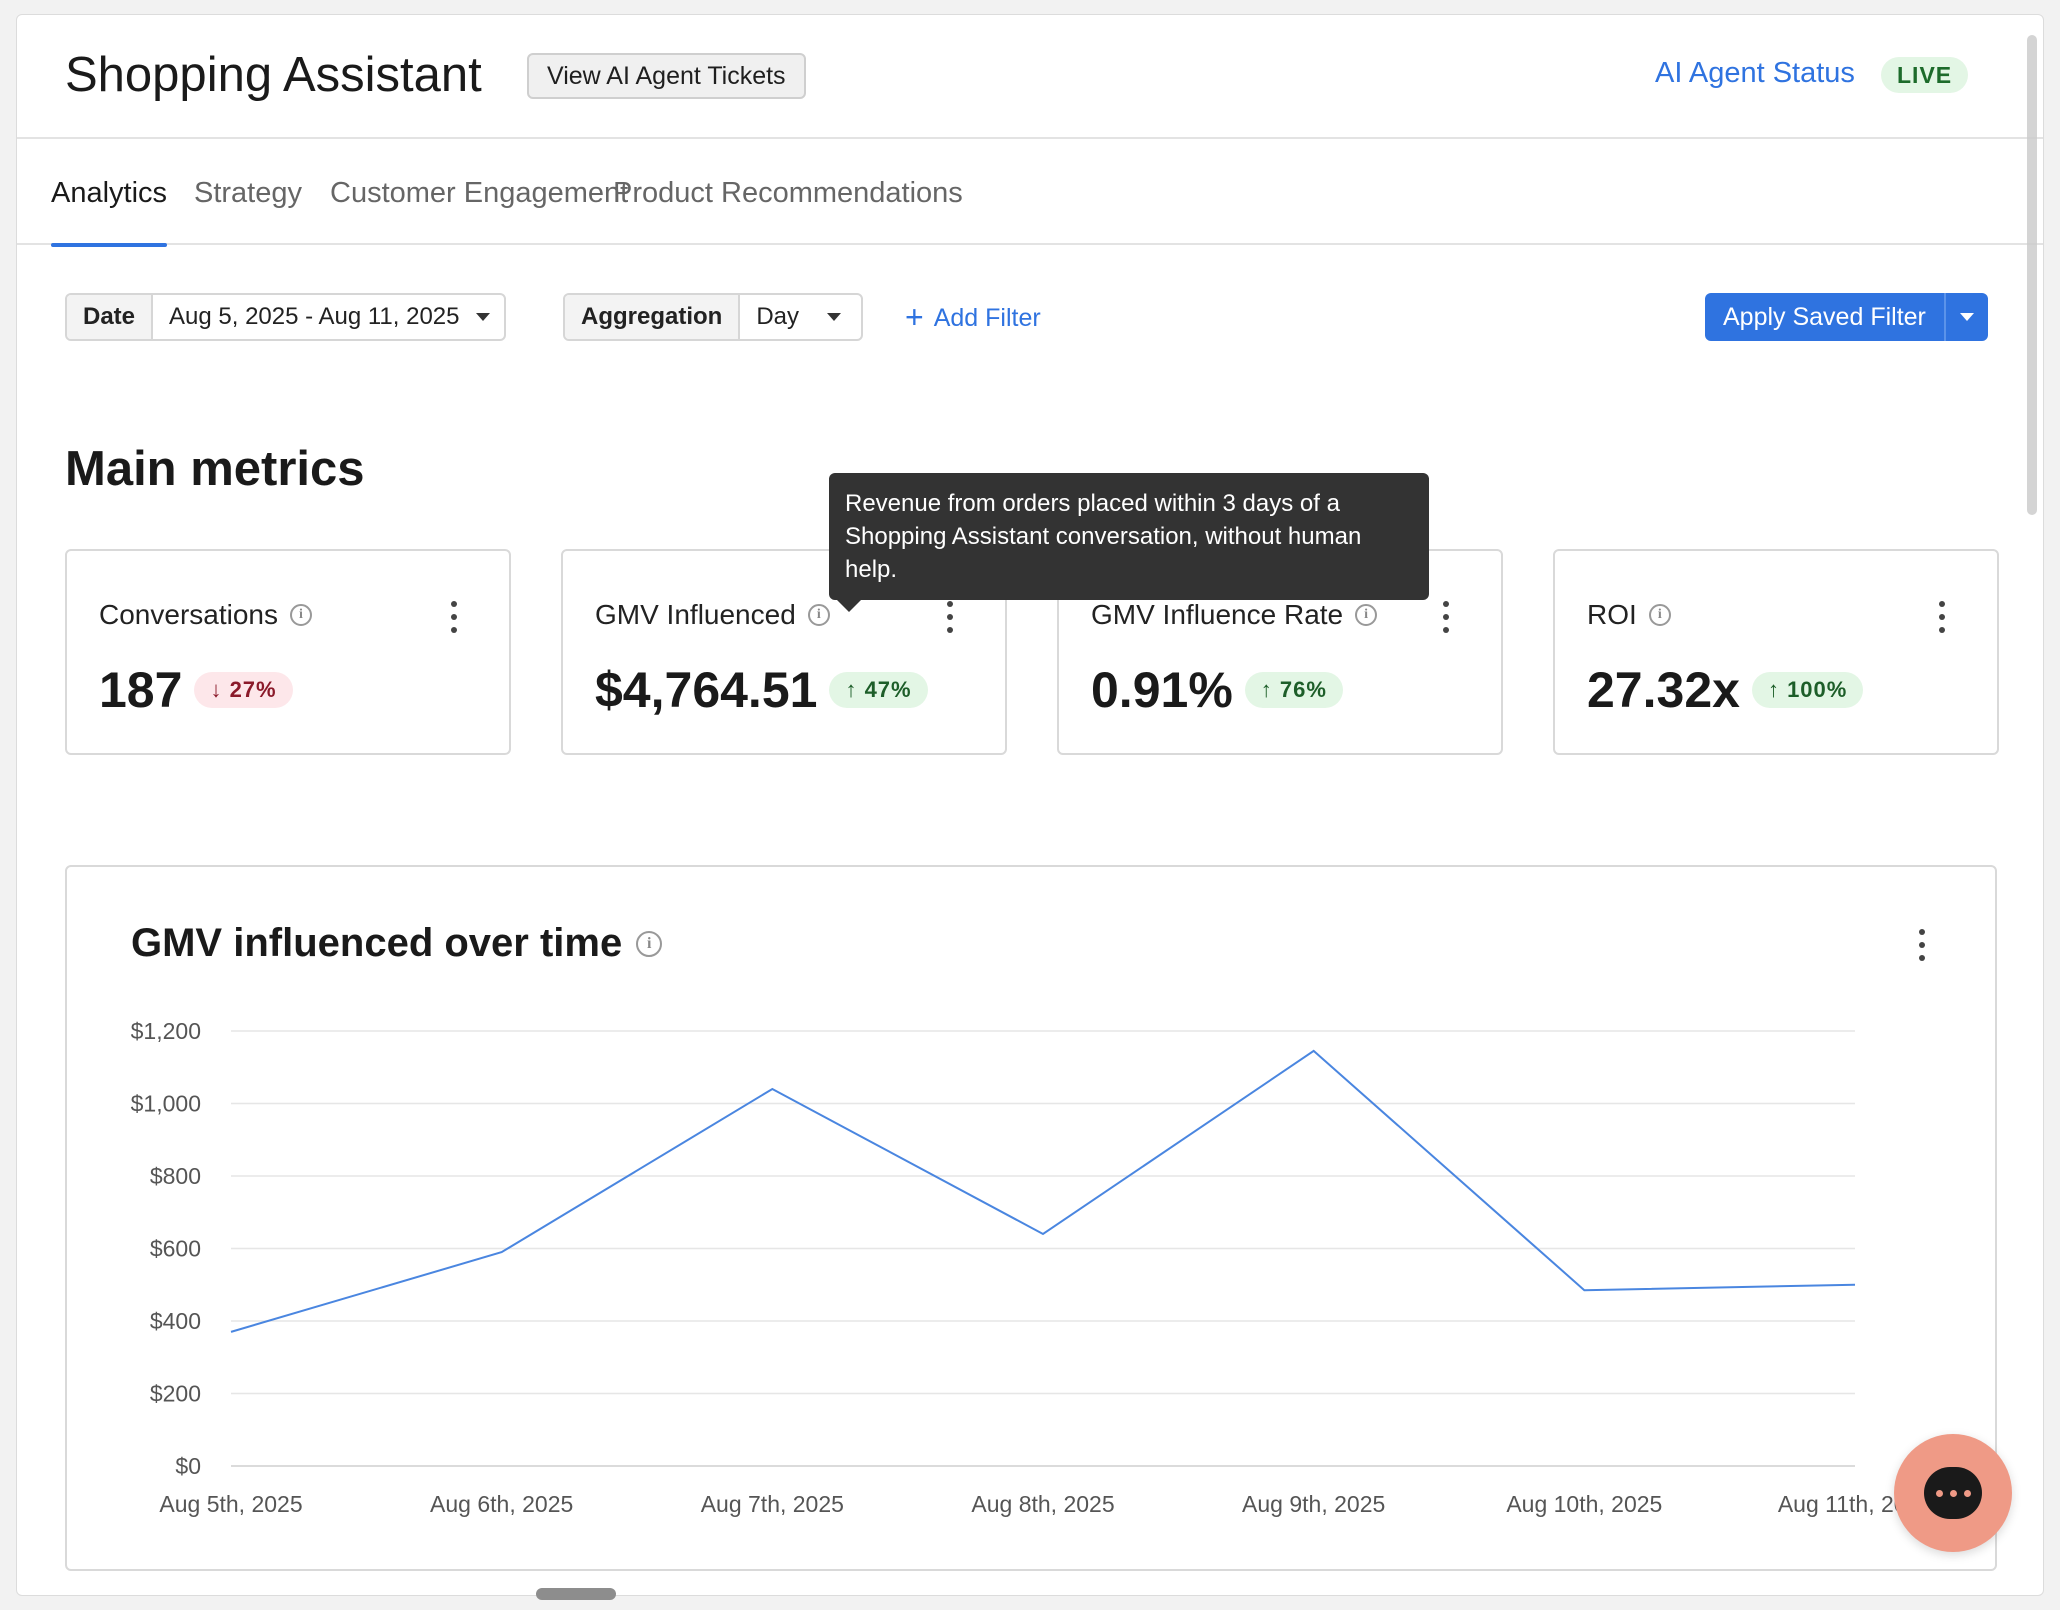 The height and width of the screenshot is (1610, 2060). I want to click on horizontal-scrollbar, so click(576, 1594).